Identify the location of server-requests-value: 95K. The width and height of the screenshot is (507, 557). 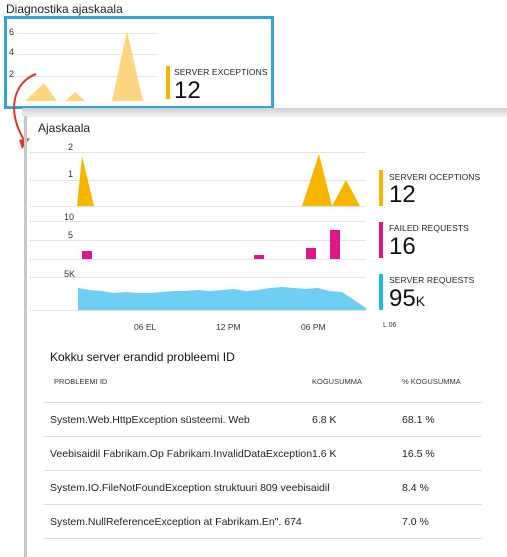
(407, 300).